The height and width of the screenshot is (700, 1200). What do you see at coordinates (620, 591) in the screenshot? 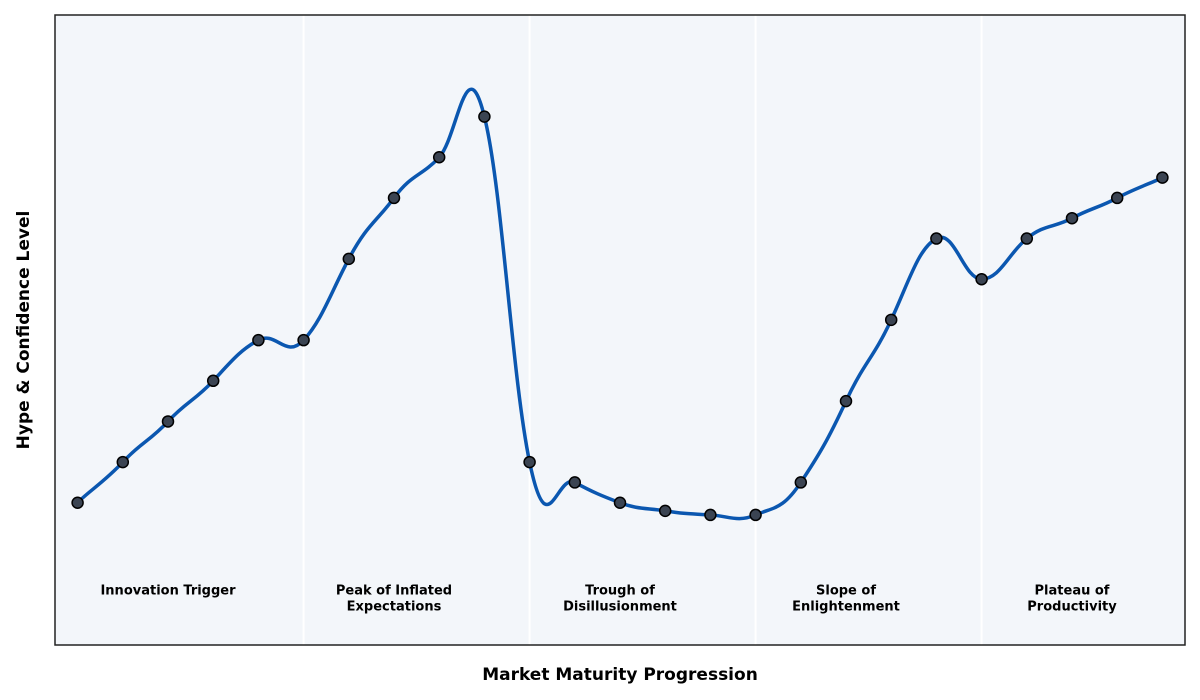
I see `phase-label: Trough of` at bounding box center [620, 591].